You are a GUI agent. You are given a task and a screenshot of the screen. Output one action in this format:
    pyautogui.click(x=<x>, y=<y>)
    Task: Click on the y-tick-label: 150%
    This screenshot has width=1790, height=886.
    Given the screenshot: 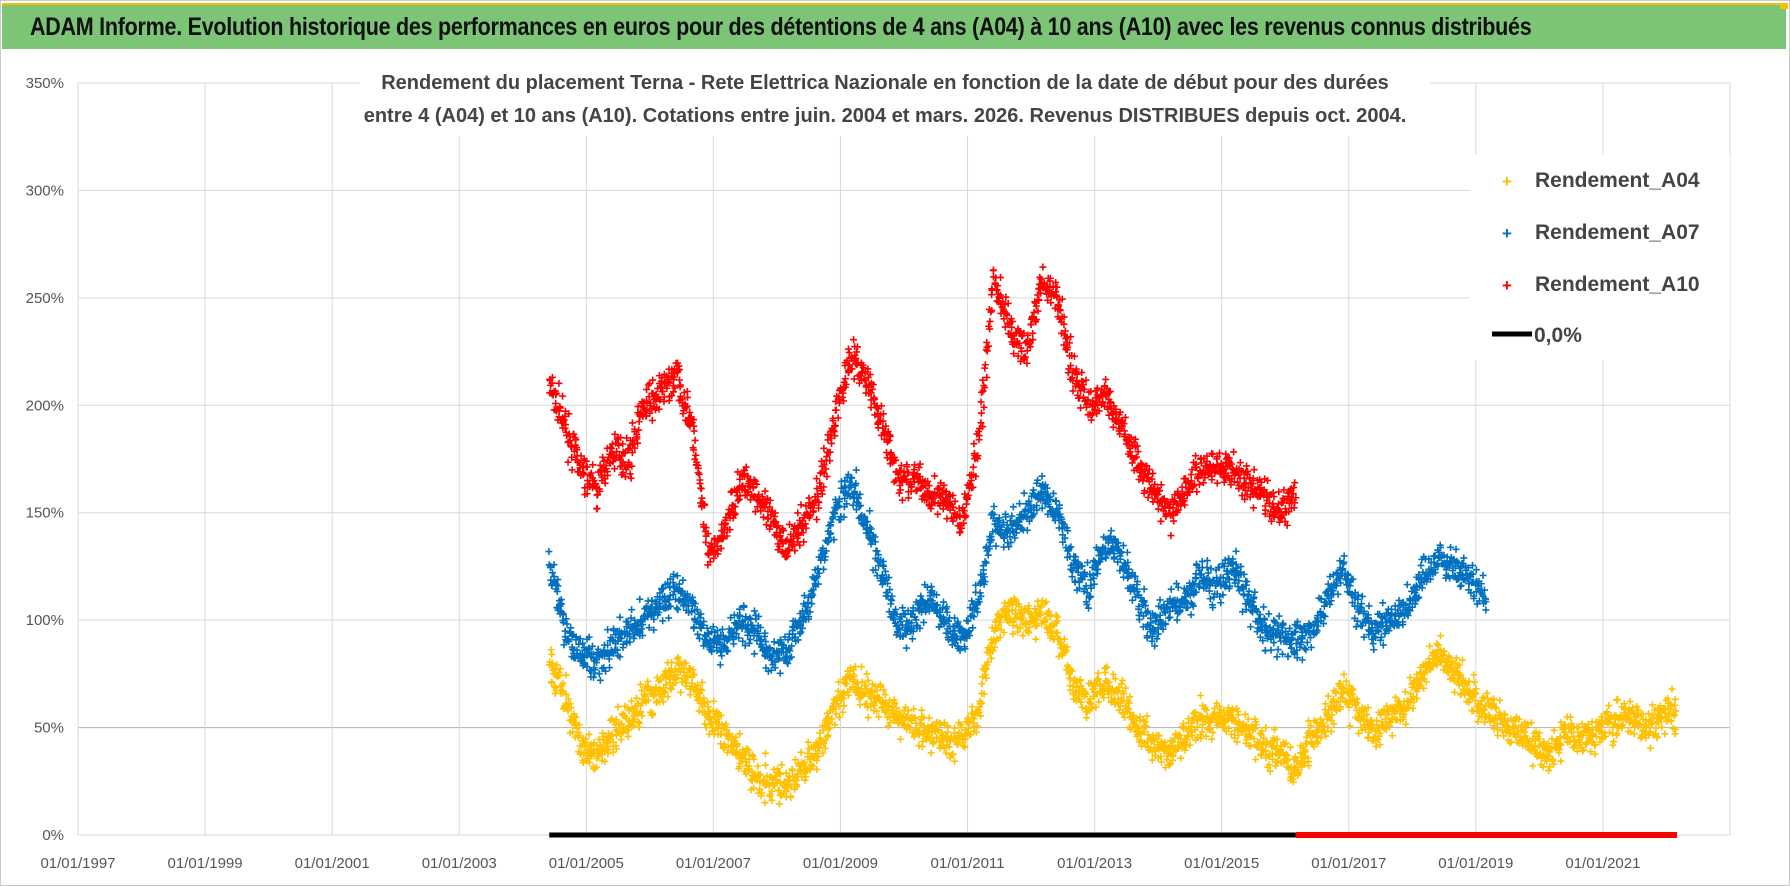 What is the action you would take?
    pyautogui.click(x=45, y=513)
    